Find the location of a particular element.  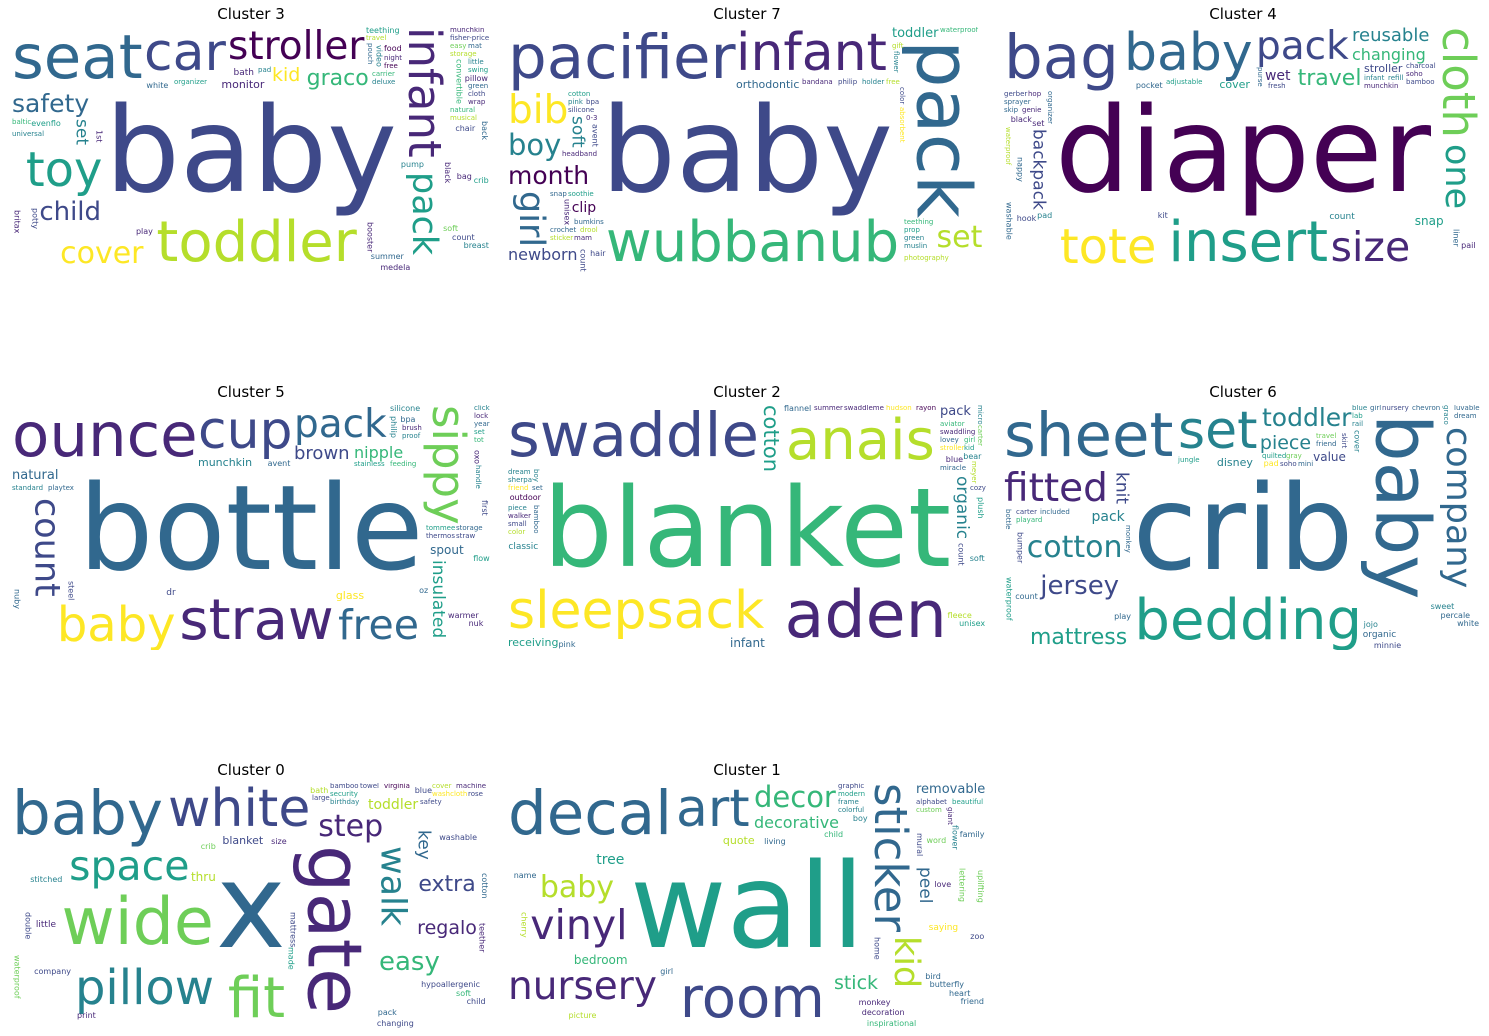

word-orthodontic: orthodontic is located at coordinates (768, 84).